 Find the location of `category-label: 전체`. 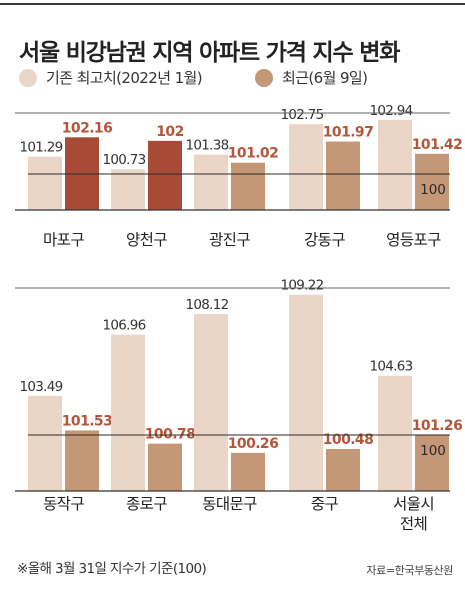

category-label: 전체 is located at coordinates (413, 524).